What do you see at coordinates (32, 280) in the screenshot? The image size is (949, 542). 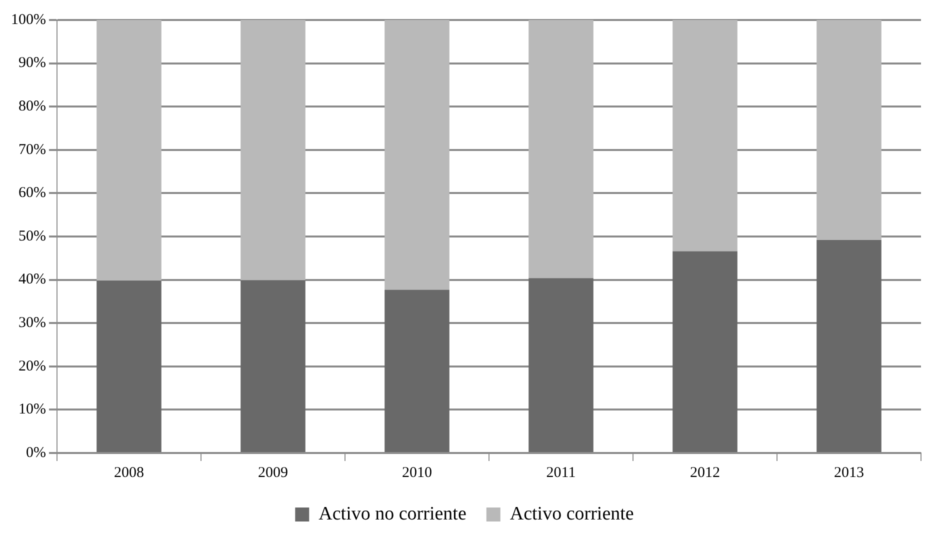 I see `y-tick-label: 40%` at bounding box center [32, 280].